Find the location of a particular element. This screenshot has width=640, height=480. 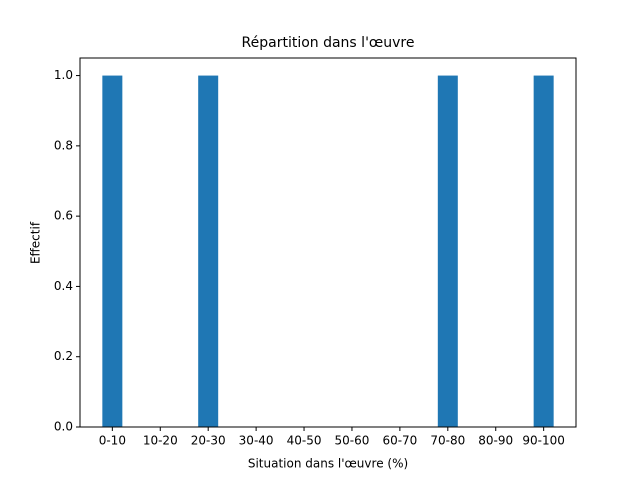

x-tick-label: 70-80 is located at coordinates (447, 441).